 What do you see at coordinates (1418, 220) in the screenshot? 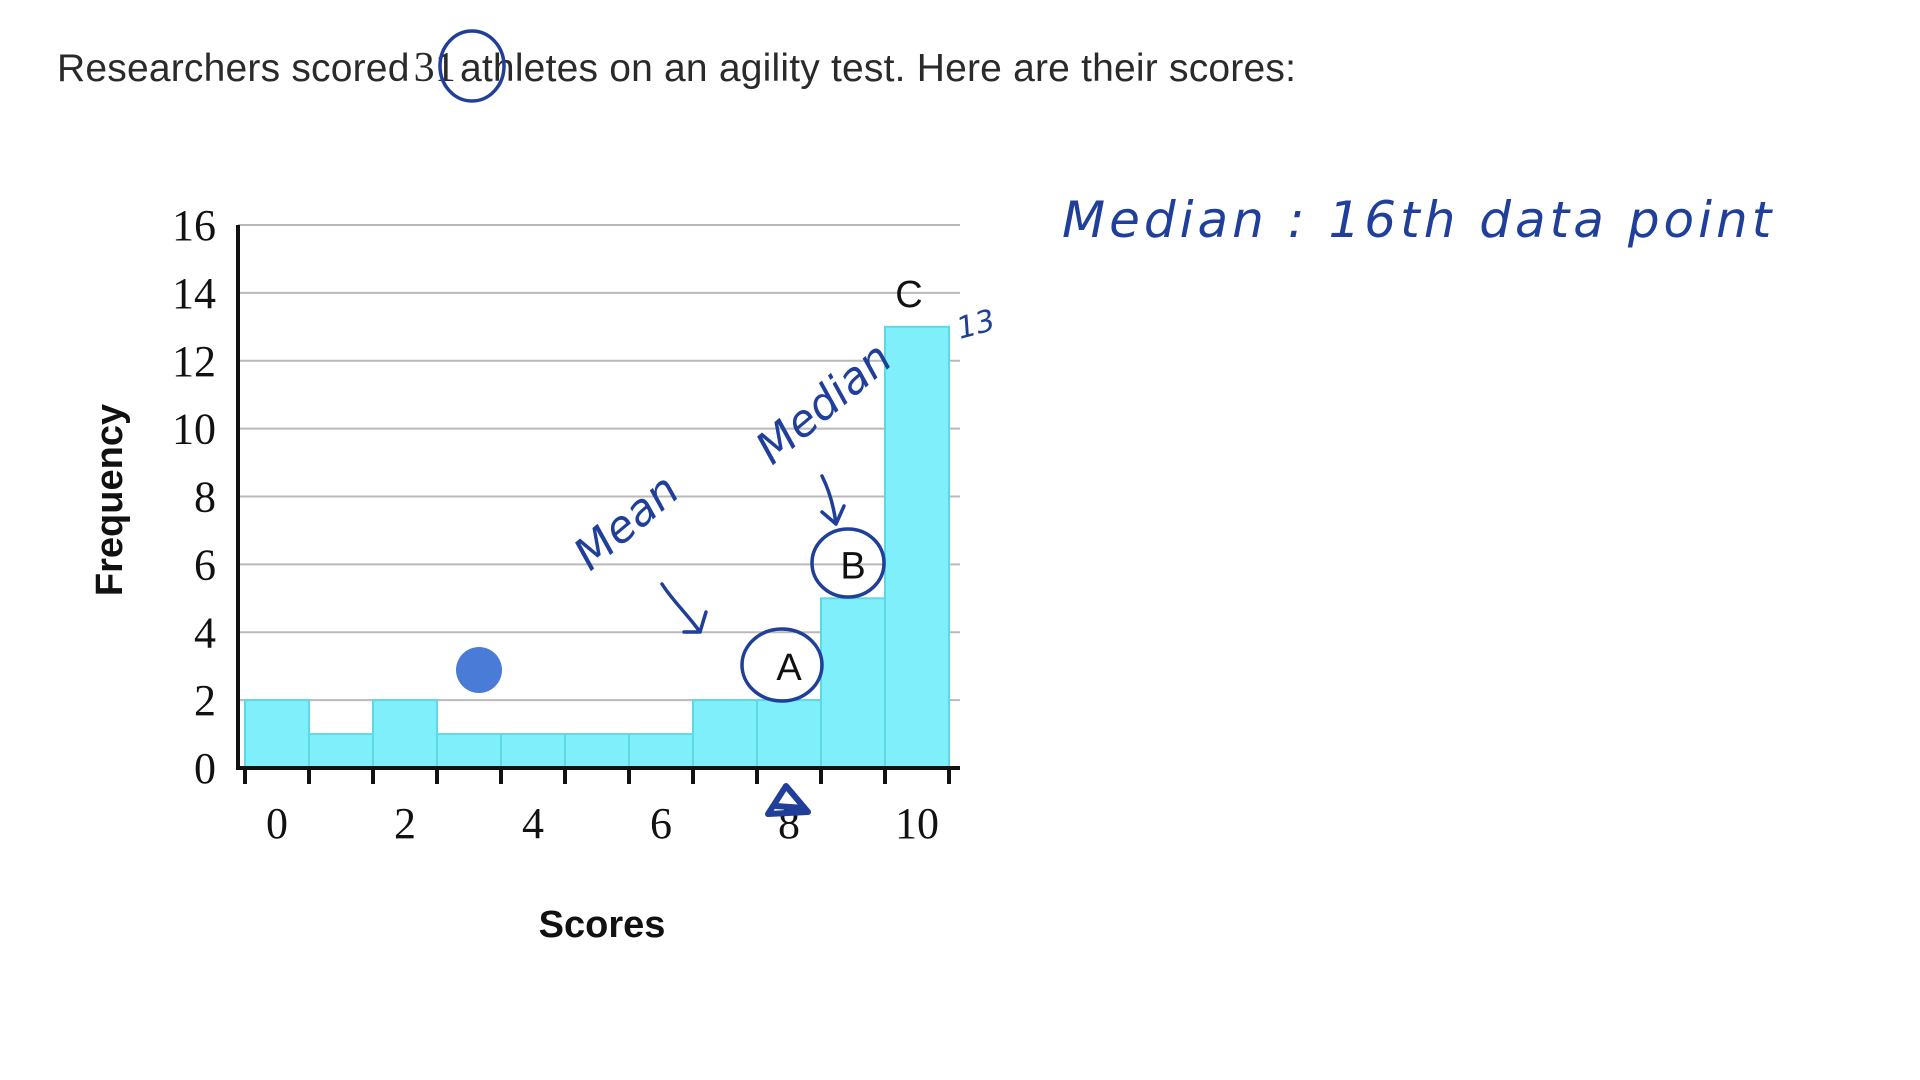
I see `median-note-text: Median : 16th data point` at bounding box center [1418, 220].